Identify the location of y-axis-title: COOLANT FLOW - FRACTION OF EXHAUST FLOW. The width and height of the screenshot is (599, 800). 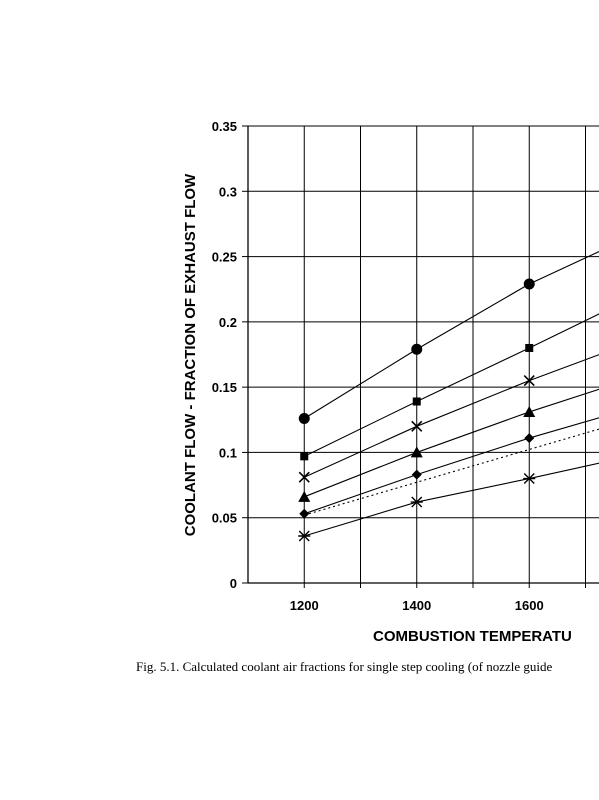
(190, 354).